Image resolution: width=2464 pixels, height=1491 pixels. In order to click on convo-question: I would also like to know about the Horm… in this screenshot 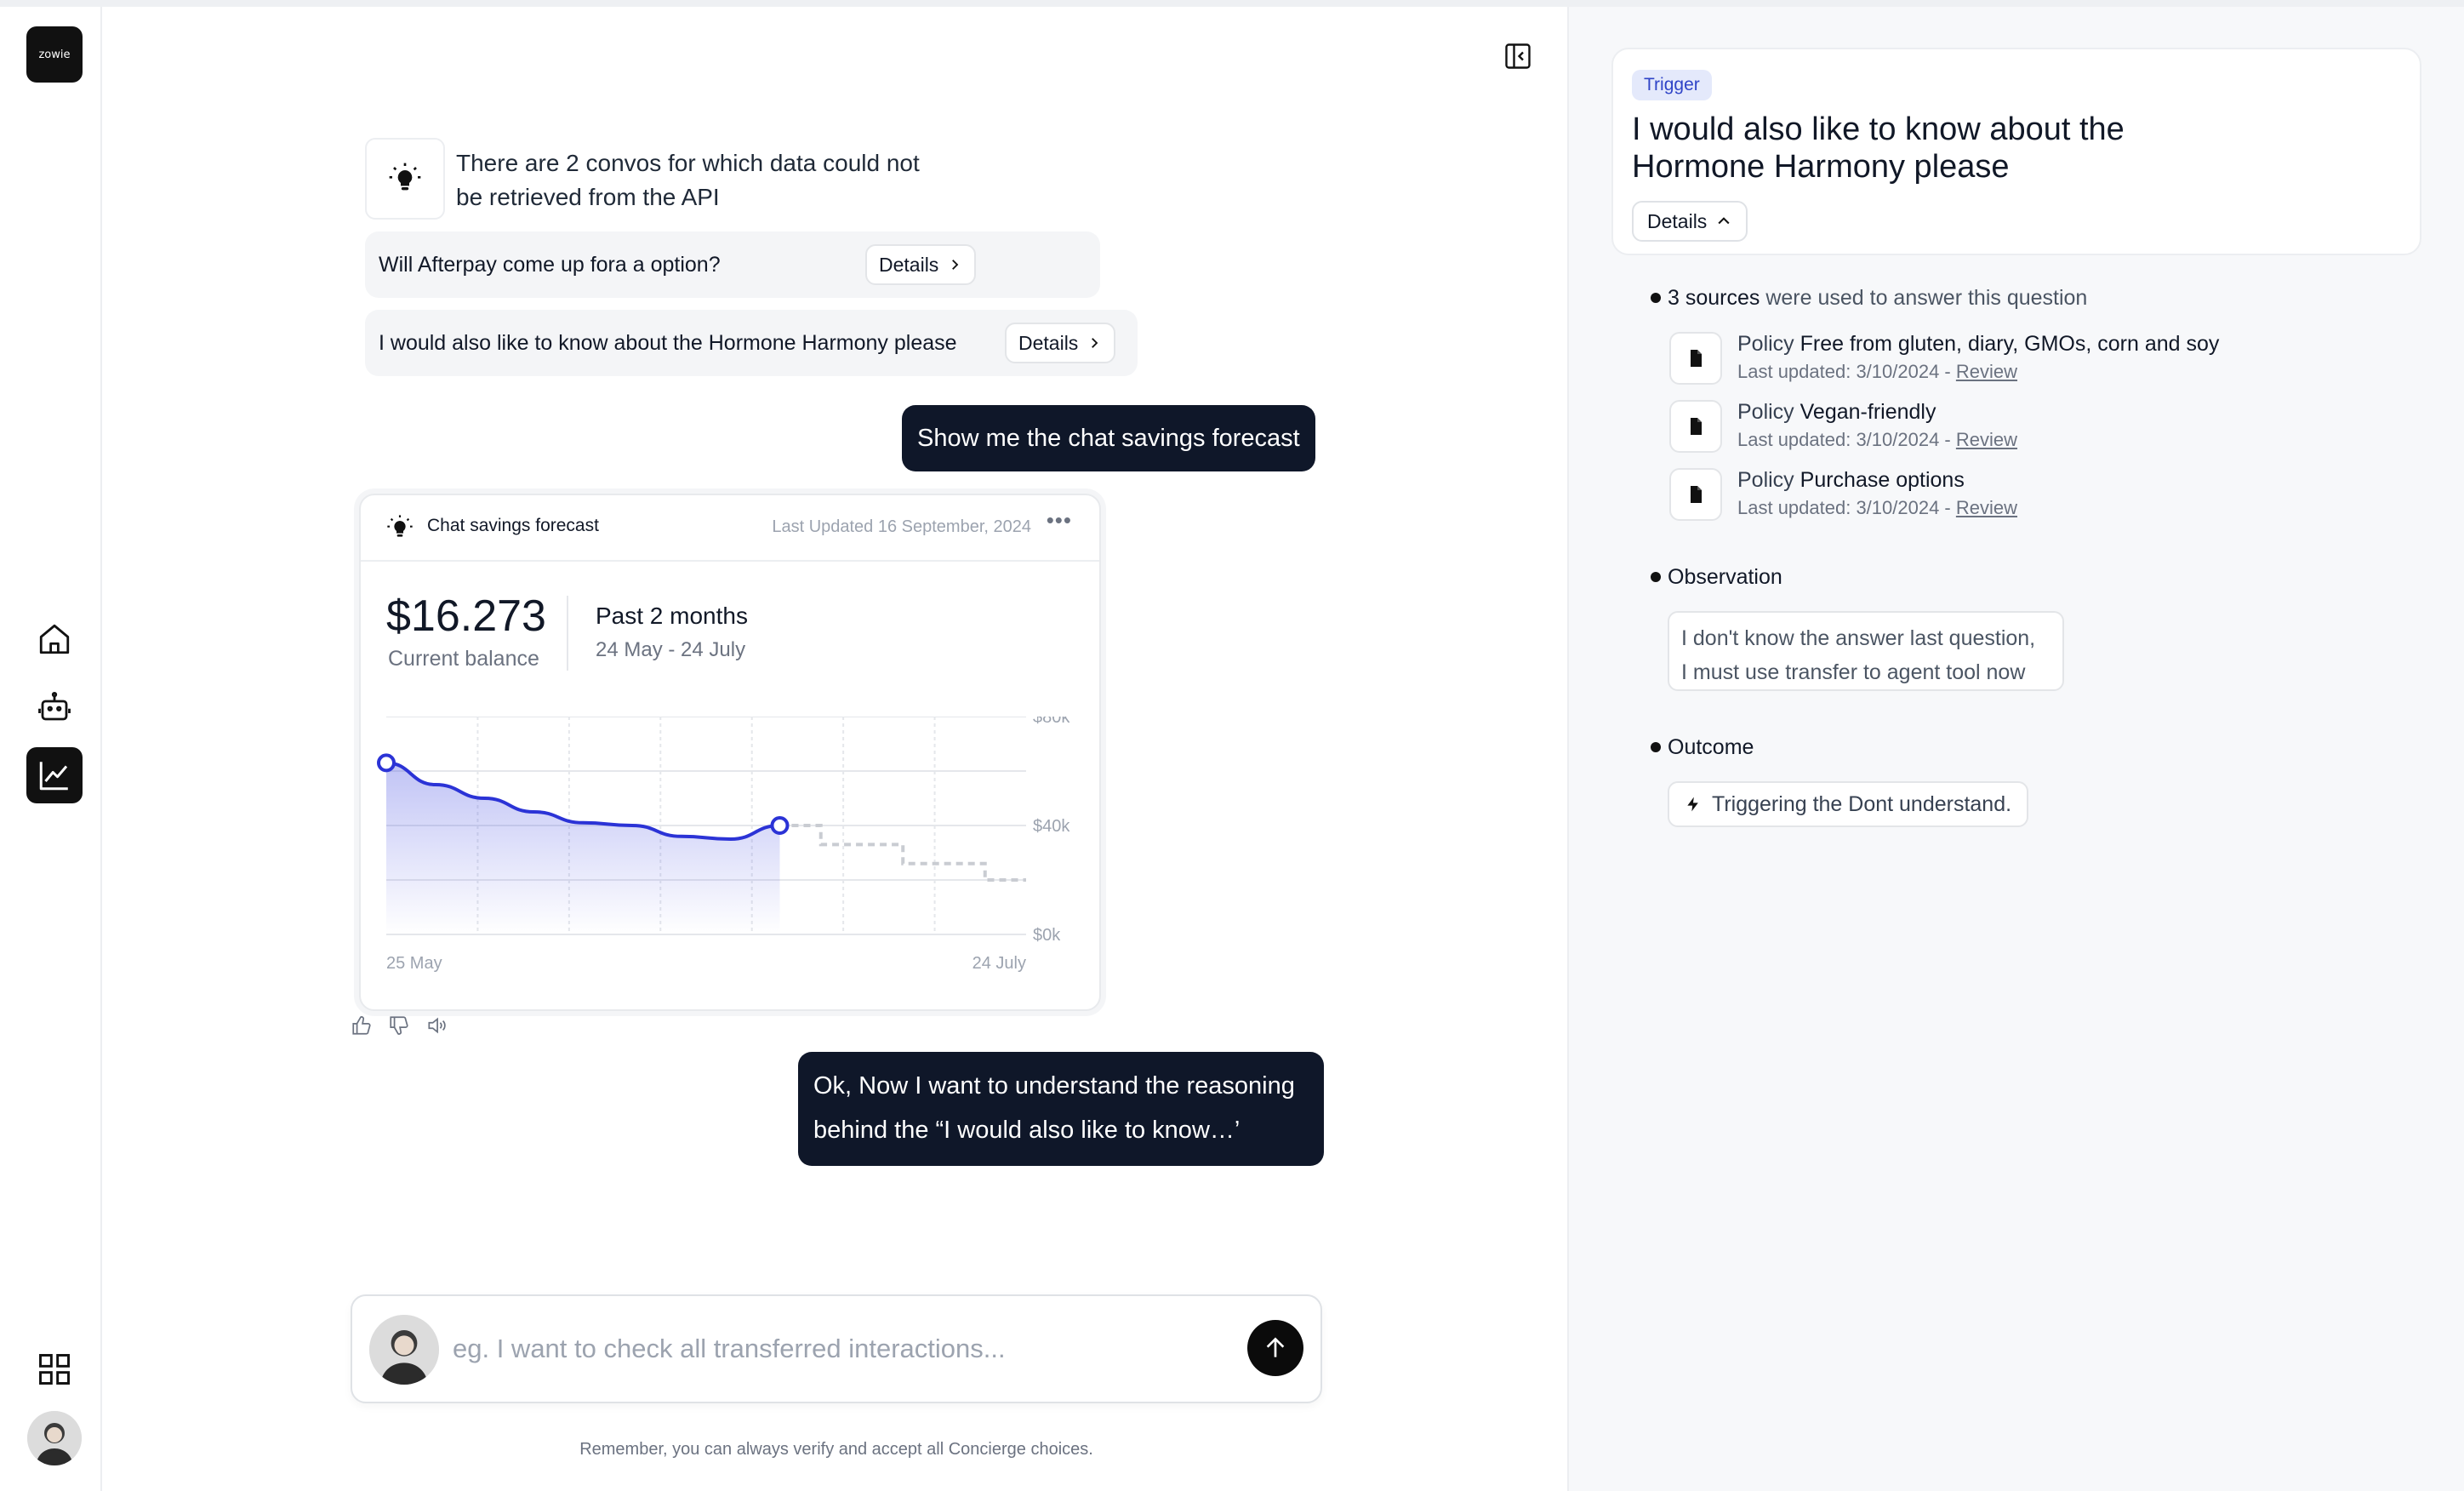, I will do `click(668, 342)`.